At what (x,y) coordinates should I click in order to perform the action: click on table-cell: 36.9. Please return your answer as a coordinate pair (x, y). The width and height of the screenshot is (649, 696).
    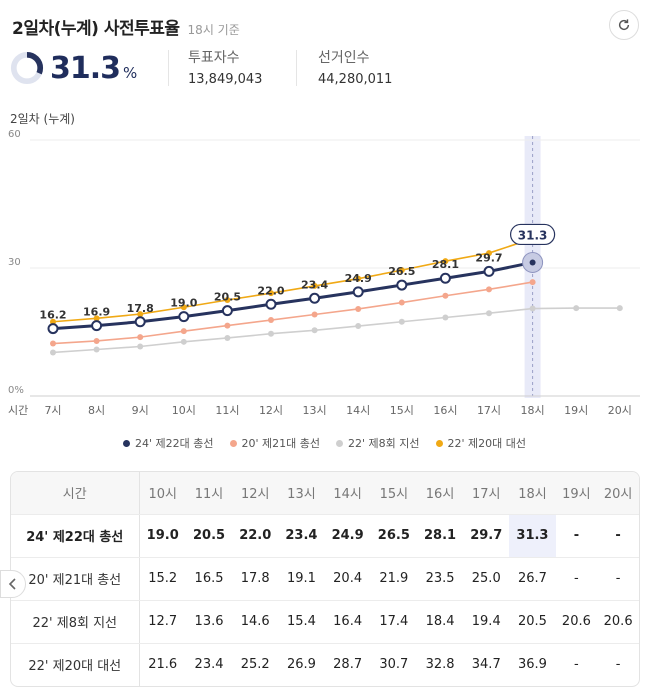
    Looking at the image, I should click on (532, 665).